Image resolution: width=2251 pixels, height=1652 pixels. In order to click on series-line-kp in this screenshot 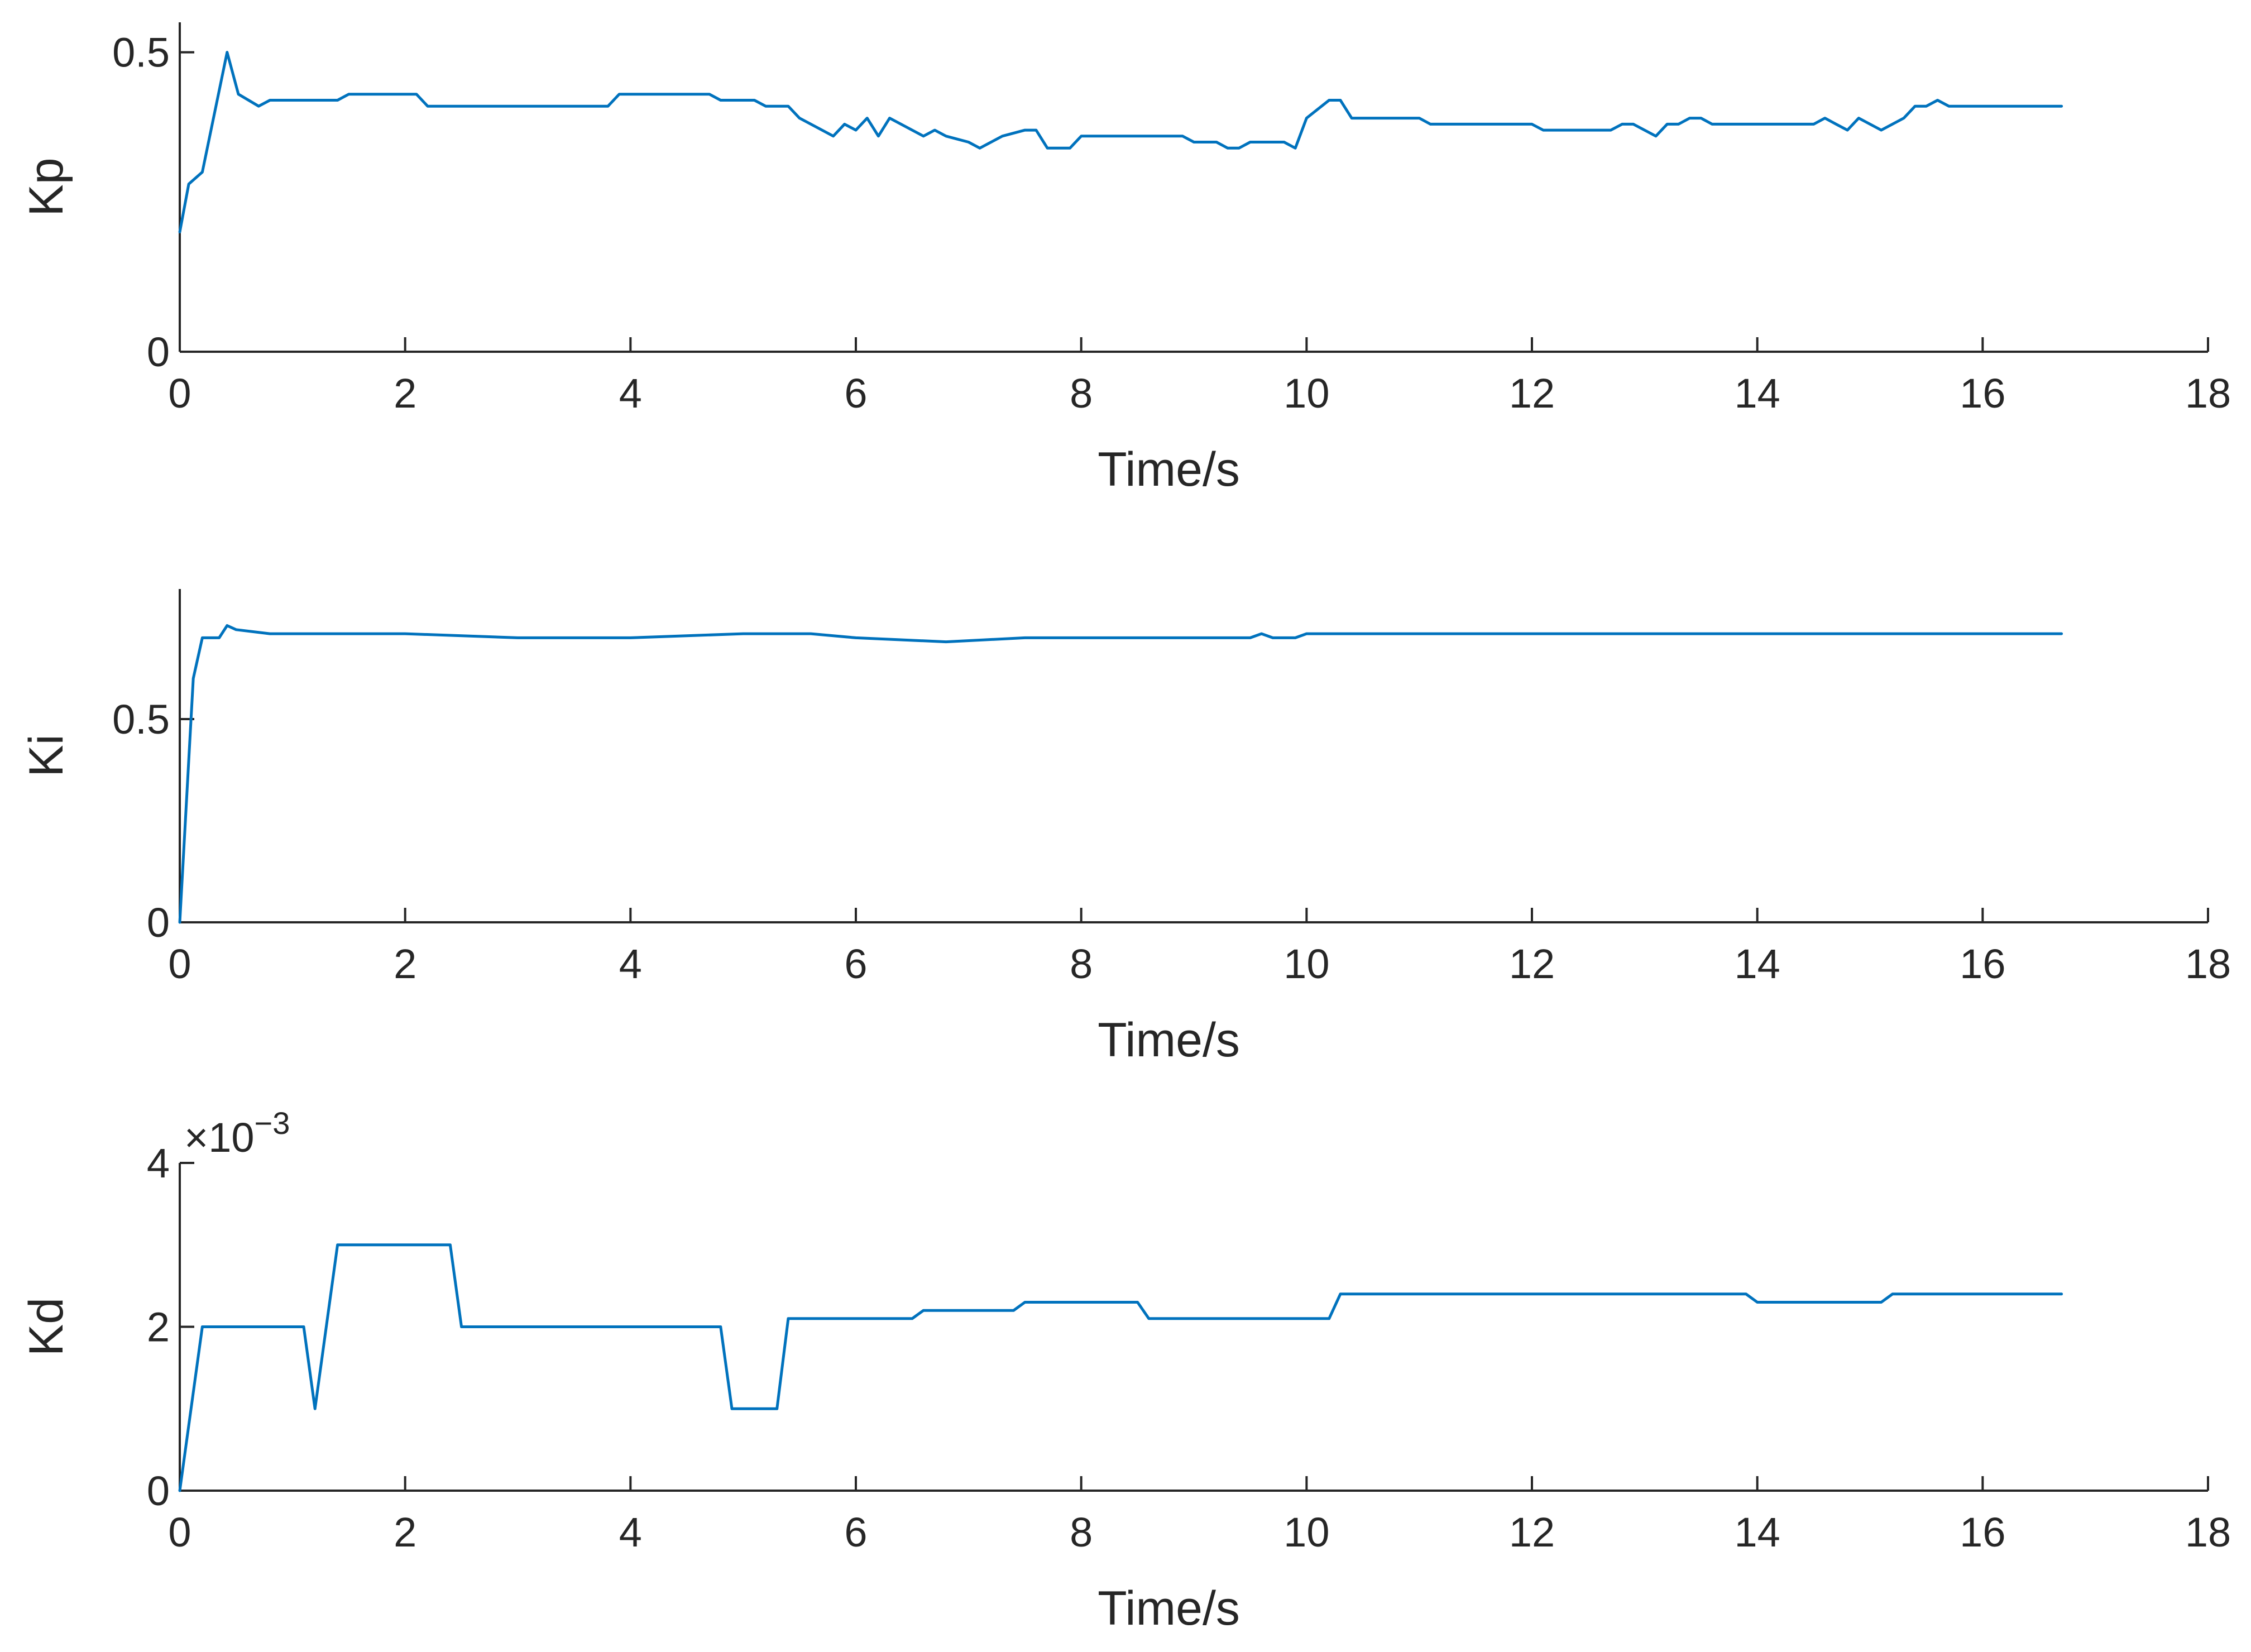, I will do `click(1120, 142)`.